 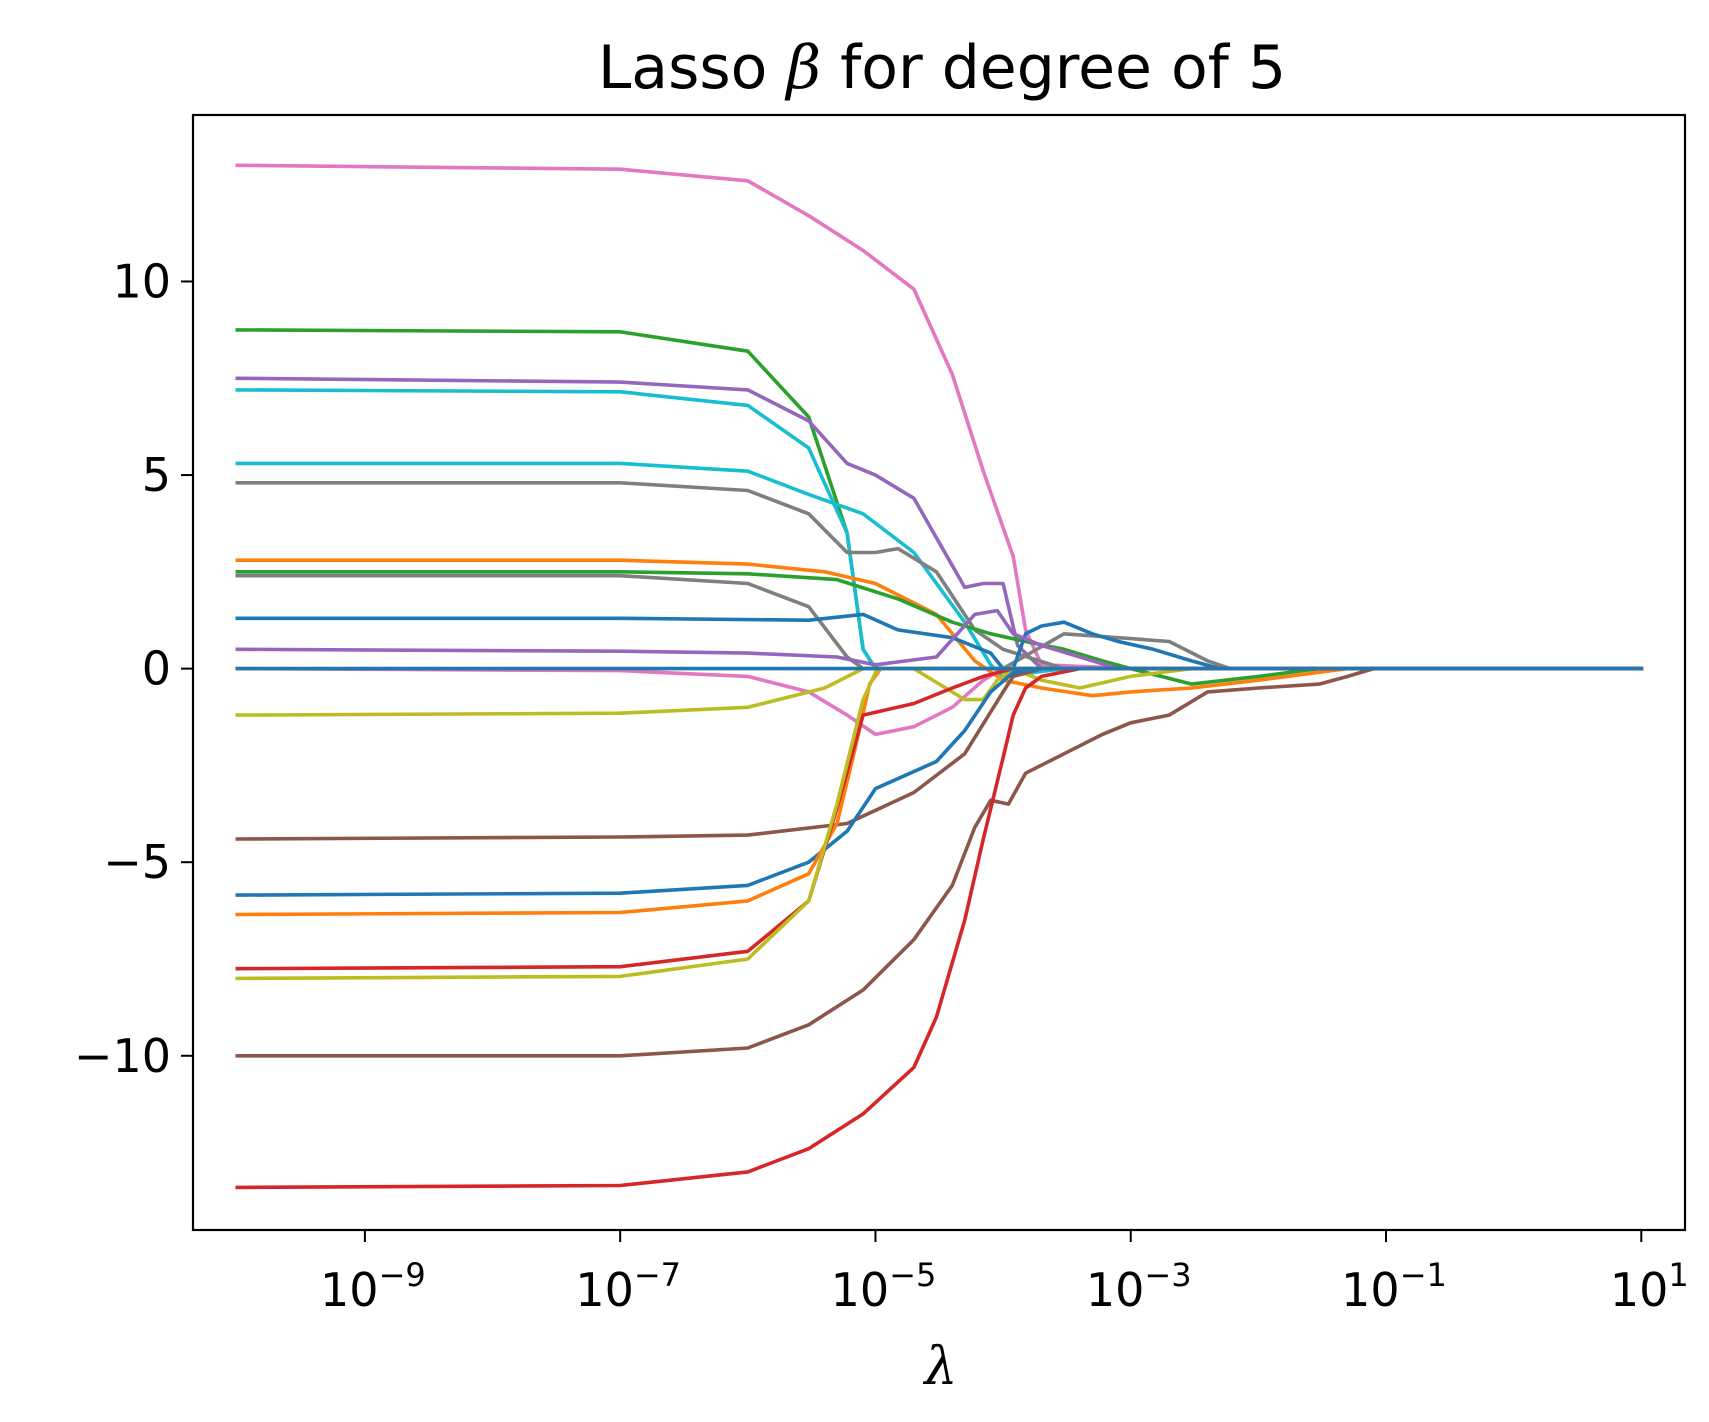 What do you see at coordinates (122, 1056) in the screenshot?
I see `y-tick-label: −10` at bounding box center [122, 1056].